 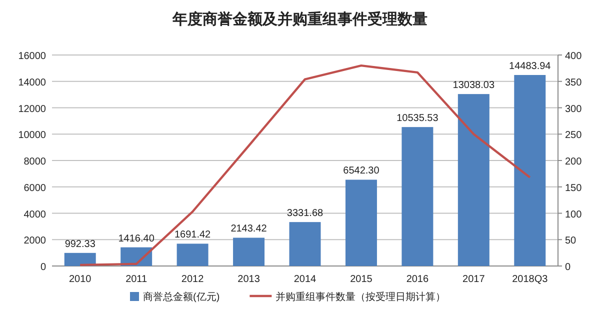 What do you see at coordinates (474, 279) in the screenshot?
I see `x-tick-label: 2017` at bounding box center [474, 279].